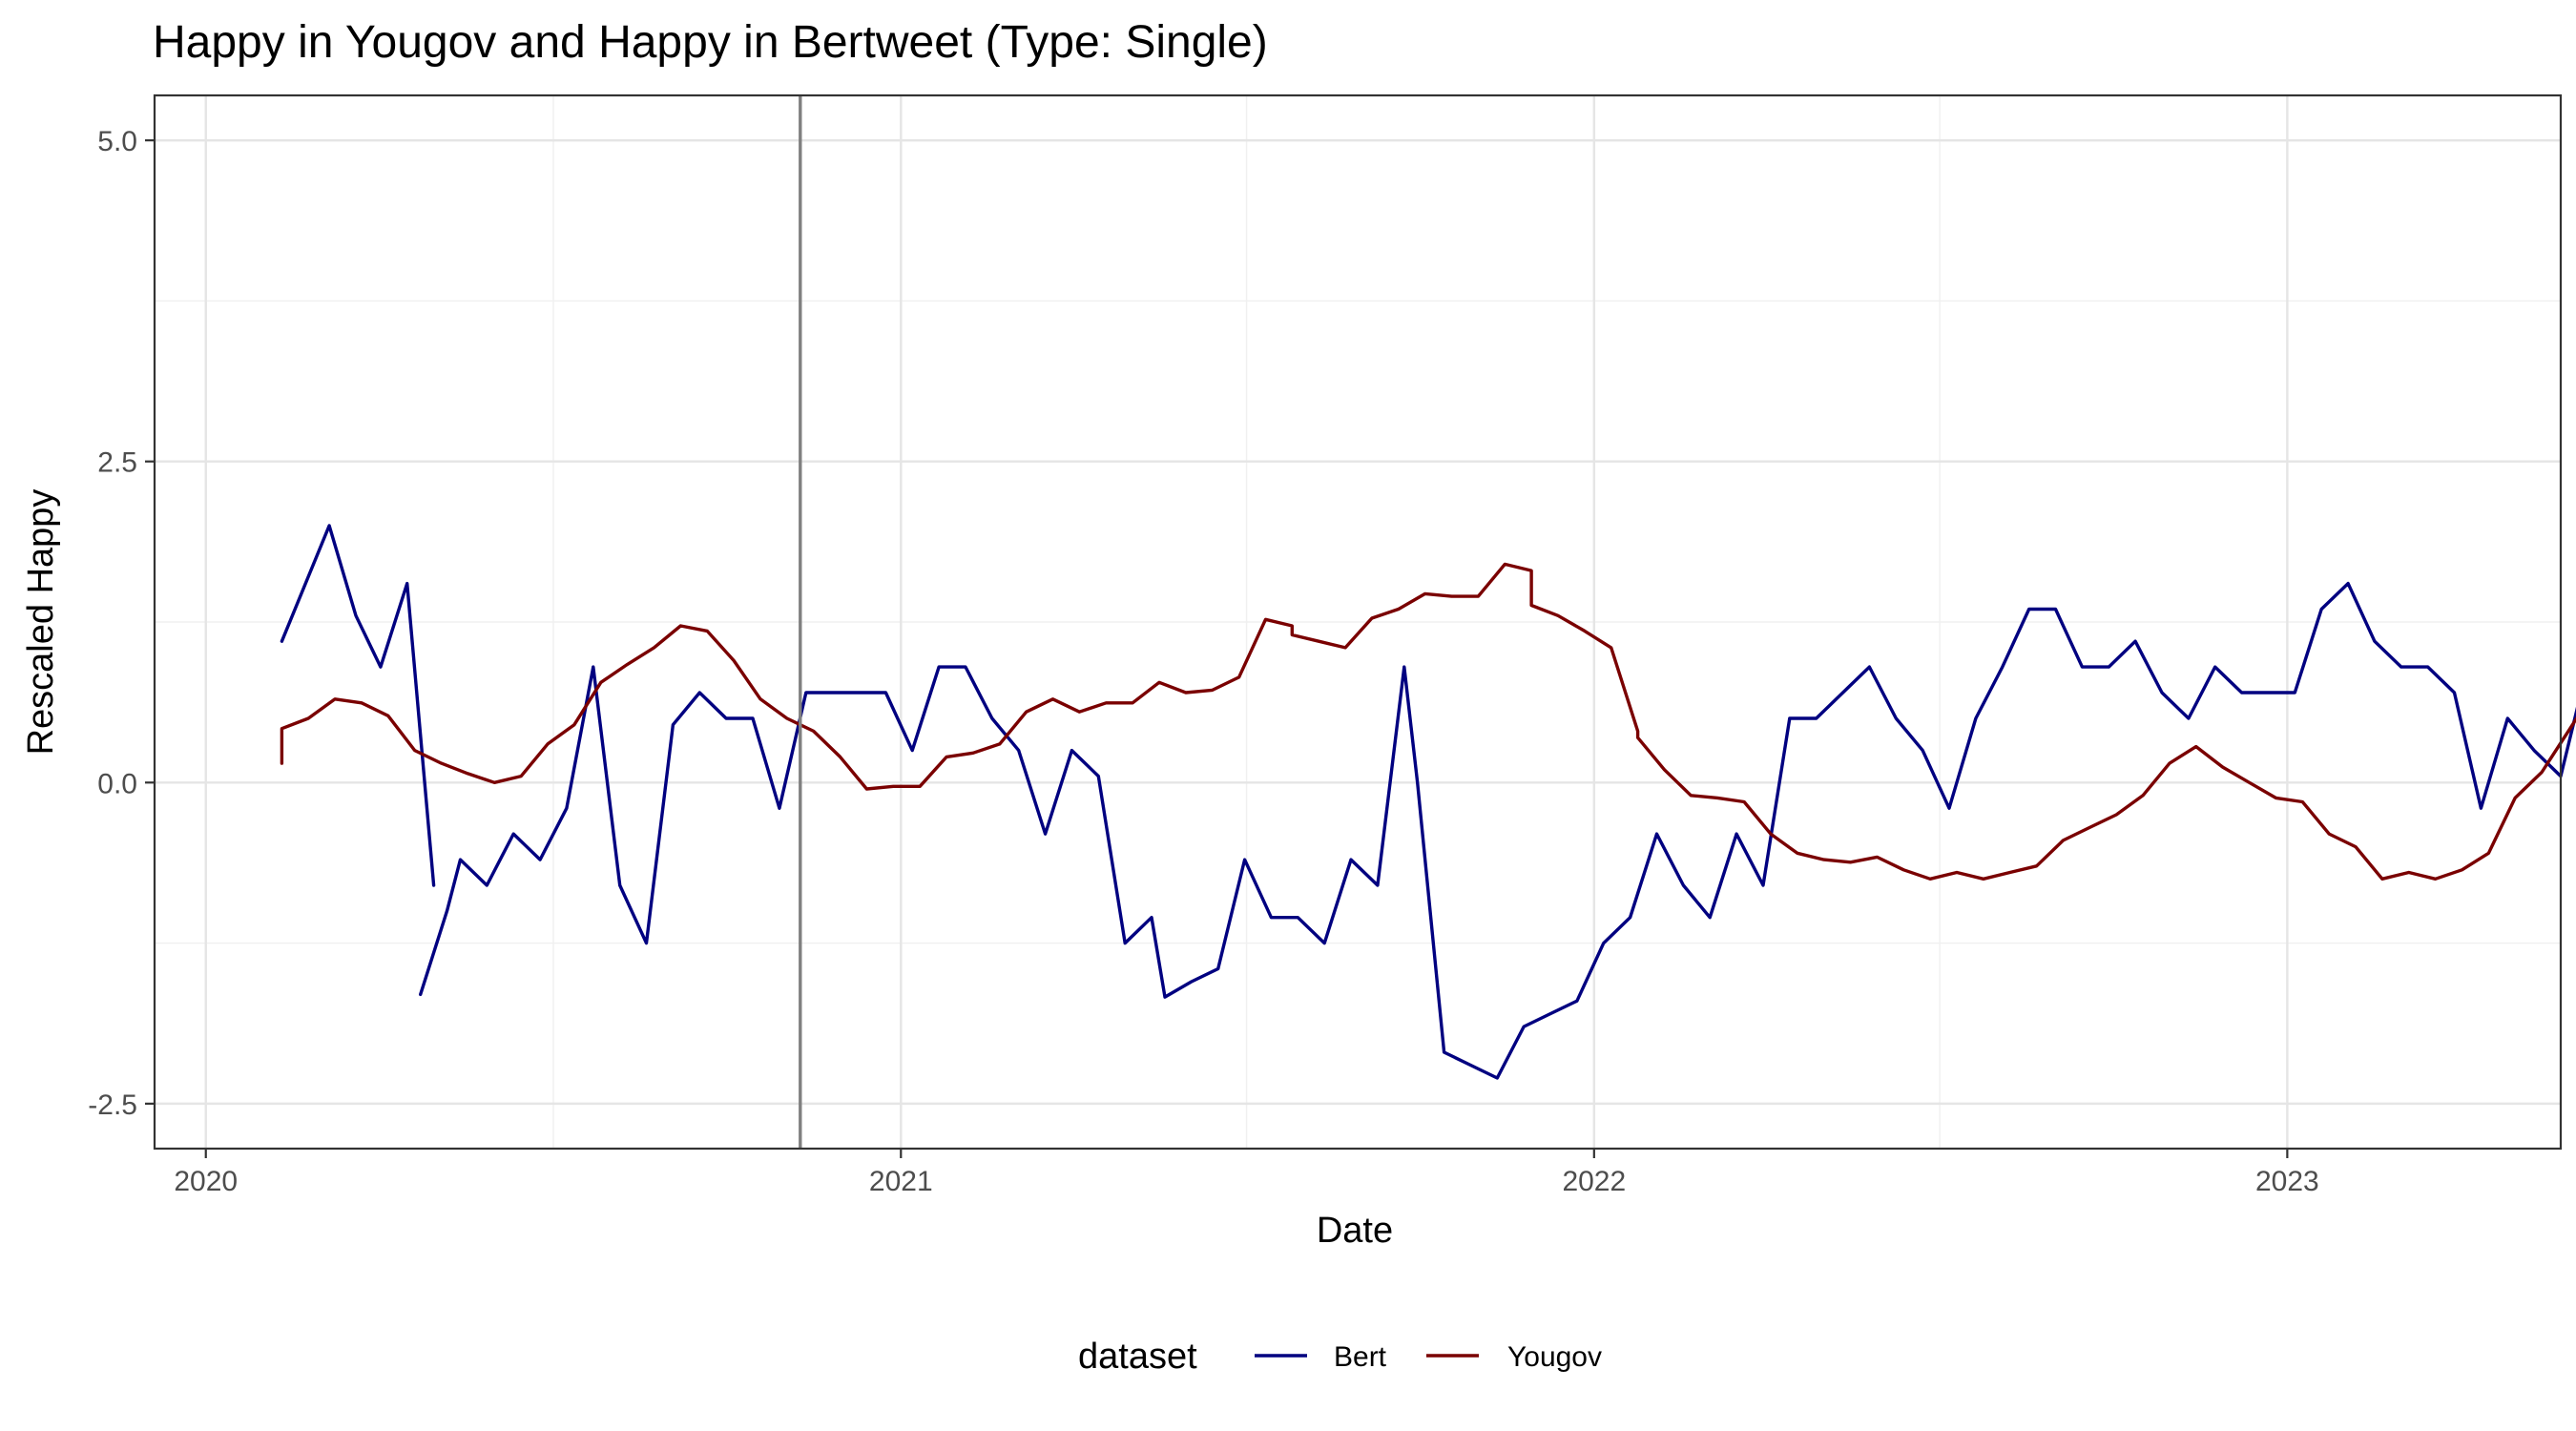  What do you see at coordinates (1137, 1357) in the screenshot?
I see `legend-title: dataset` at bounding box center [1137, 1357].